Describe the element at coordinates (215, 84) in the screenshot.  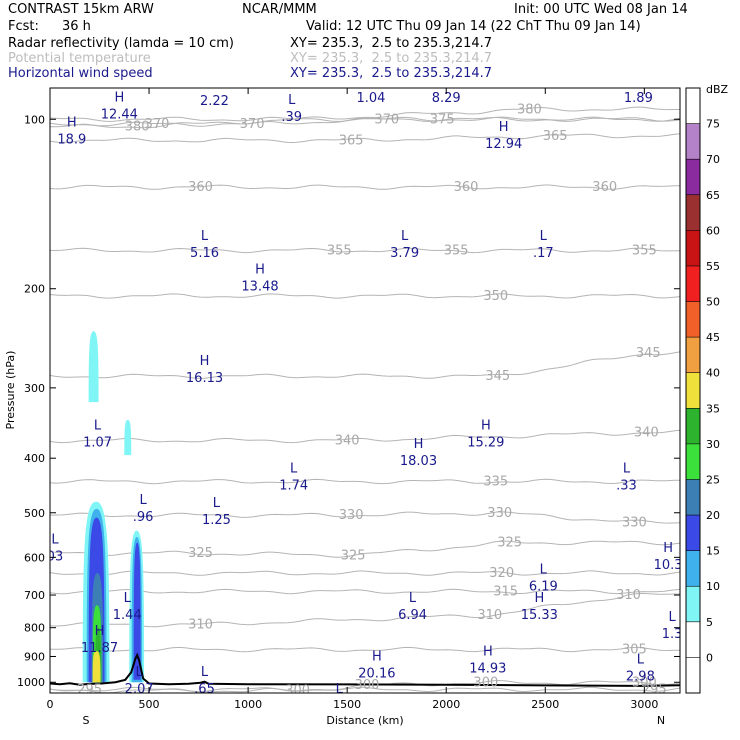
I see `wind-extremum-type-2: L` at that location.